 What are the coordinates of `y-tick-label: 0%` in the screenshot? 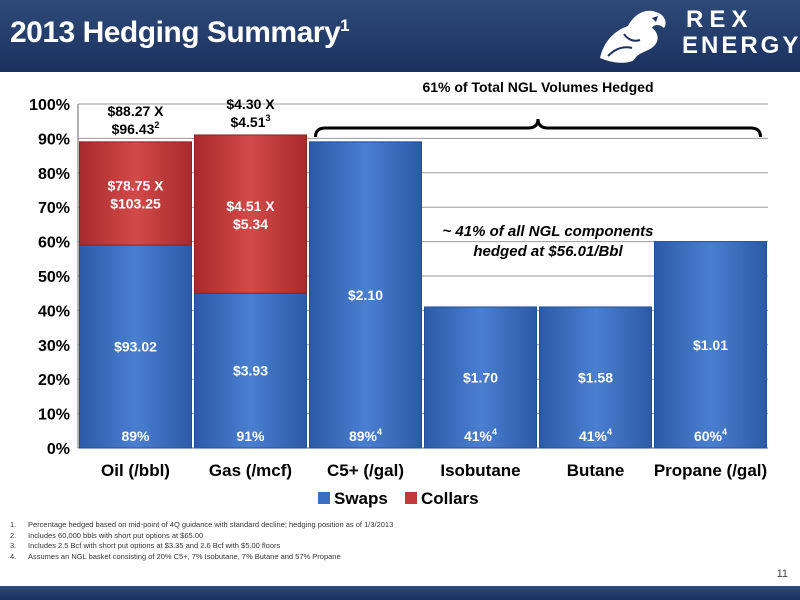 It's located at (58, 449).